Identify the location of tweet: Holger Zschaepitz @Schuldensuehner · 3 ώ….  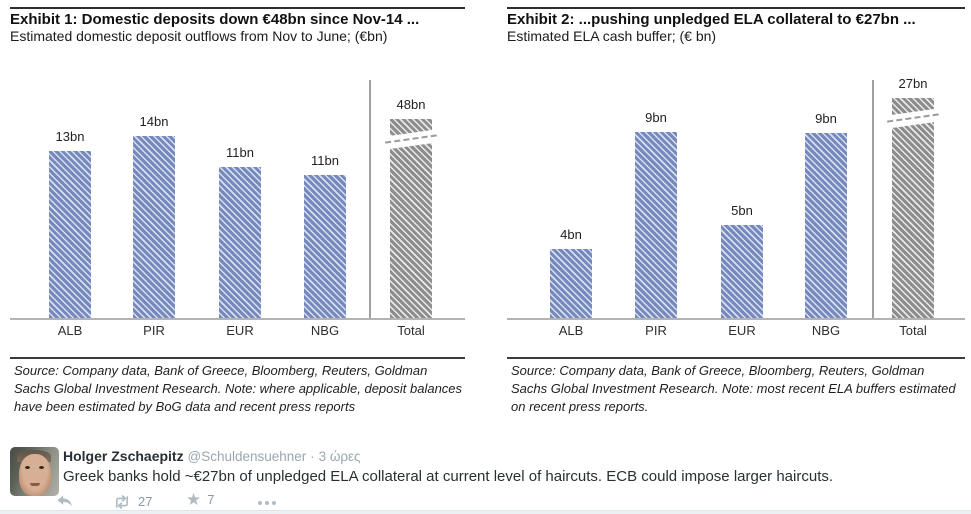
(485, 475).